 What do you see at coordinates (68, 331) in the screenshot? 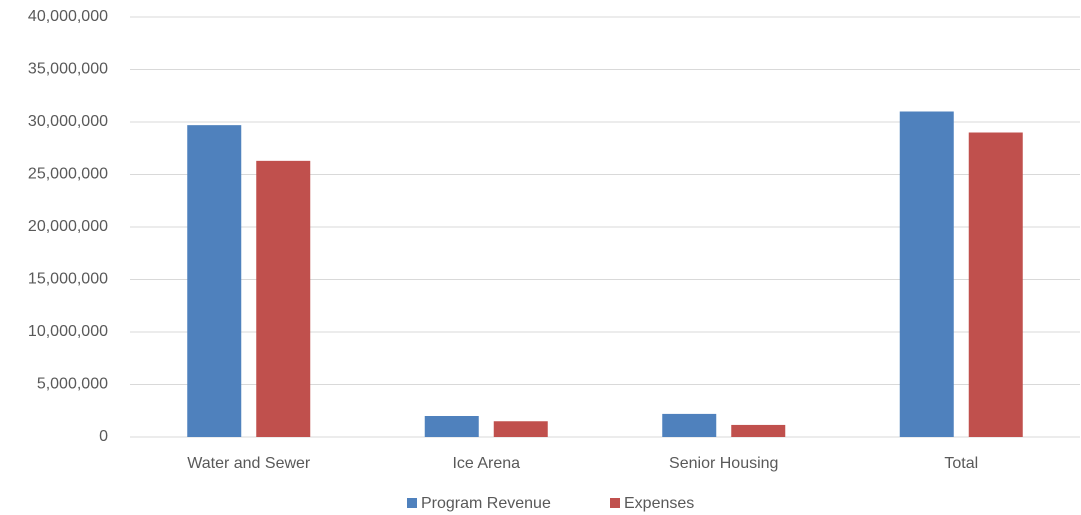
I see `y-tick-label: 10,000,000` at bounding box center [68, 331].